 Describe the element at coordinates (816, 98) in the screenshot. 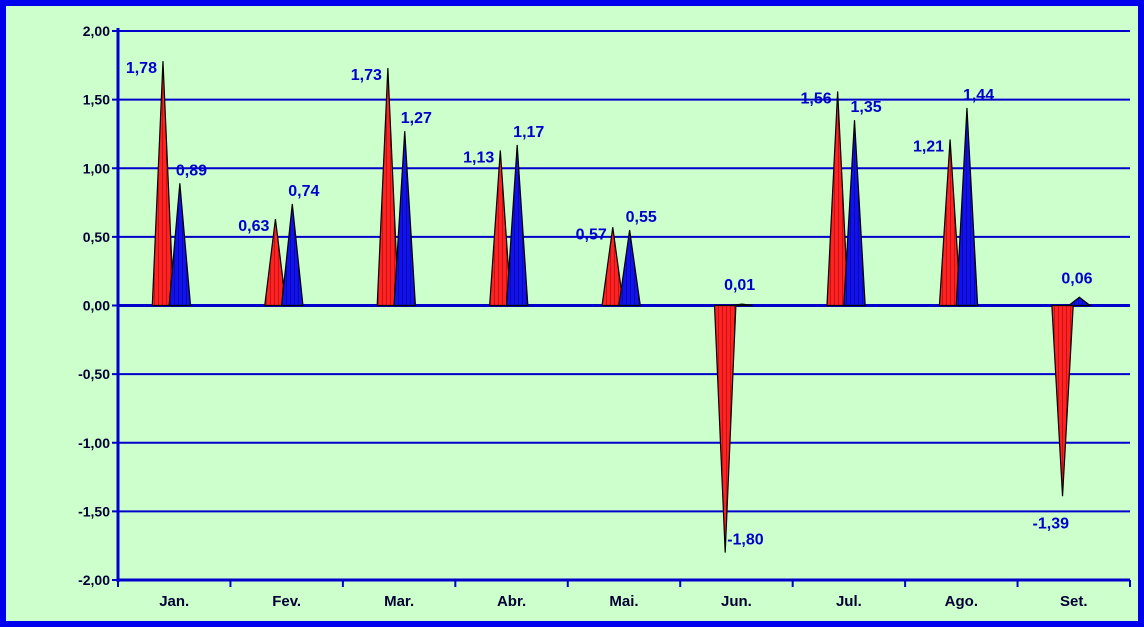

I see `data-label: 1,56` at that location.